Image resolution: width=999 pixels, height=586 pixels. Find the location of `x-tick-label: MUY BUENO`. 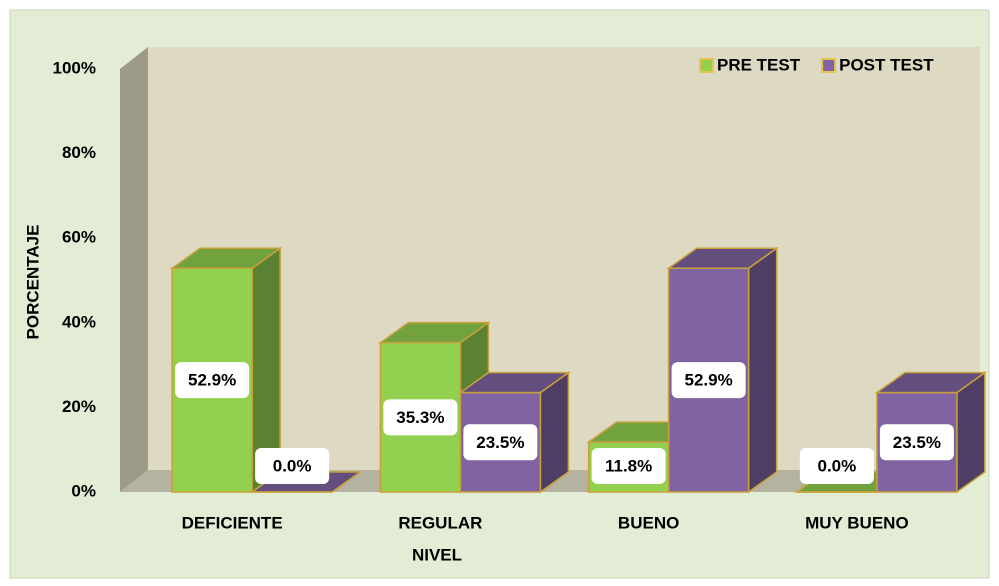

x-tick-label: MUY BUENO is located at coordinates (857, 522).